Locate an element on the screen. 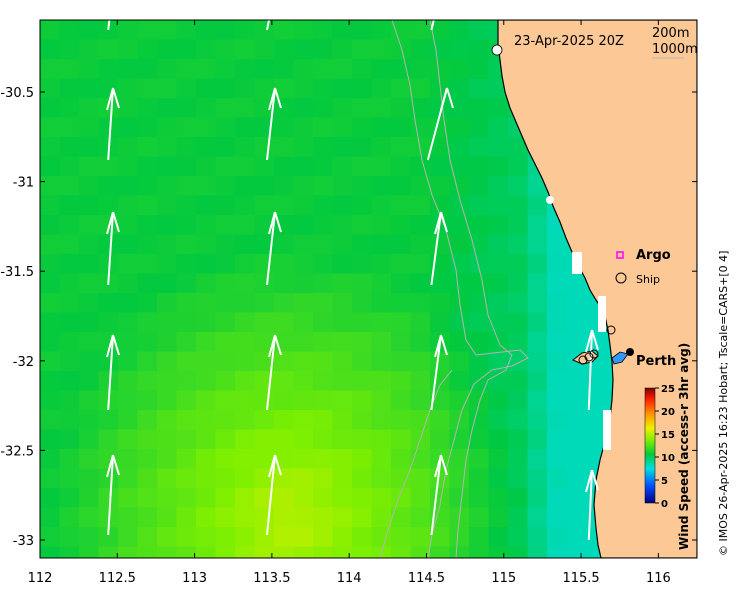 The image size is (740, 592). x-tick-label: 114 is located at coordinates (349, 578).